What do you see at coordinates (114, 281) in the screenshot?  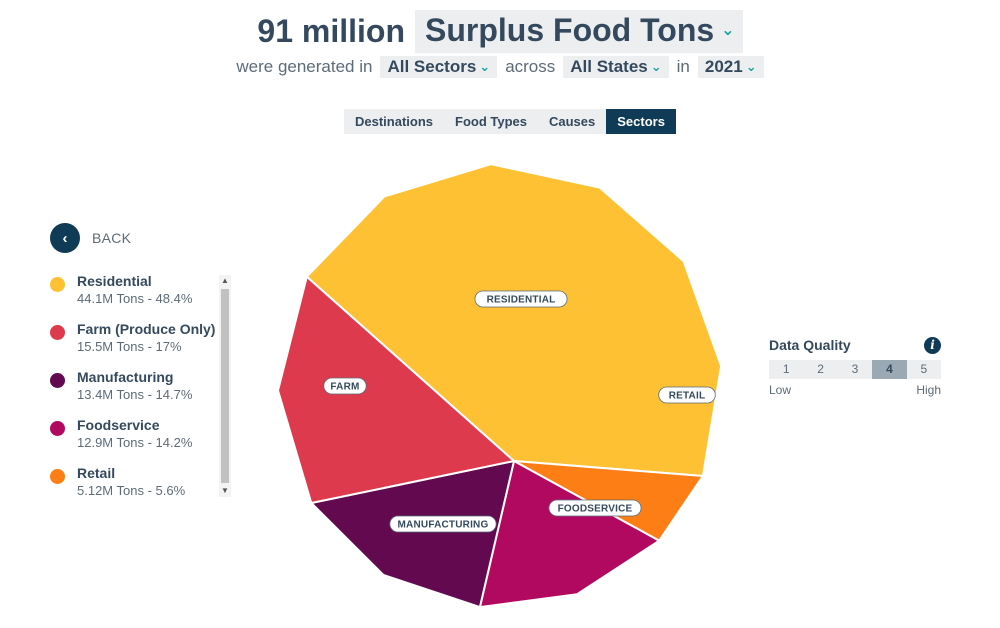 I see `legend-name: Residential` at bounding box center [114, 281].